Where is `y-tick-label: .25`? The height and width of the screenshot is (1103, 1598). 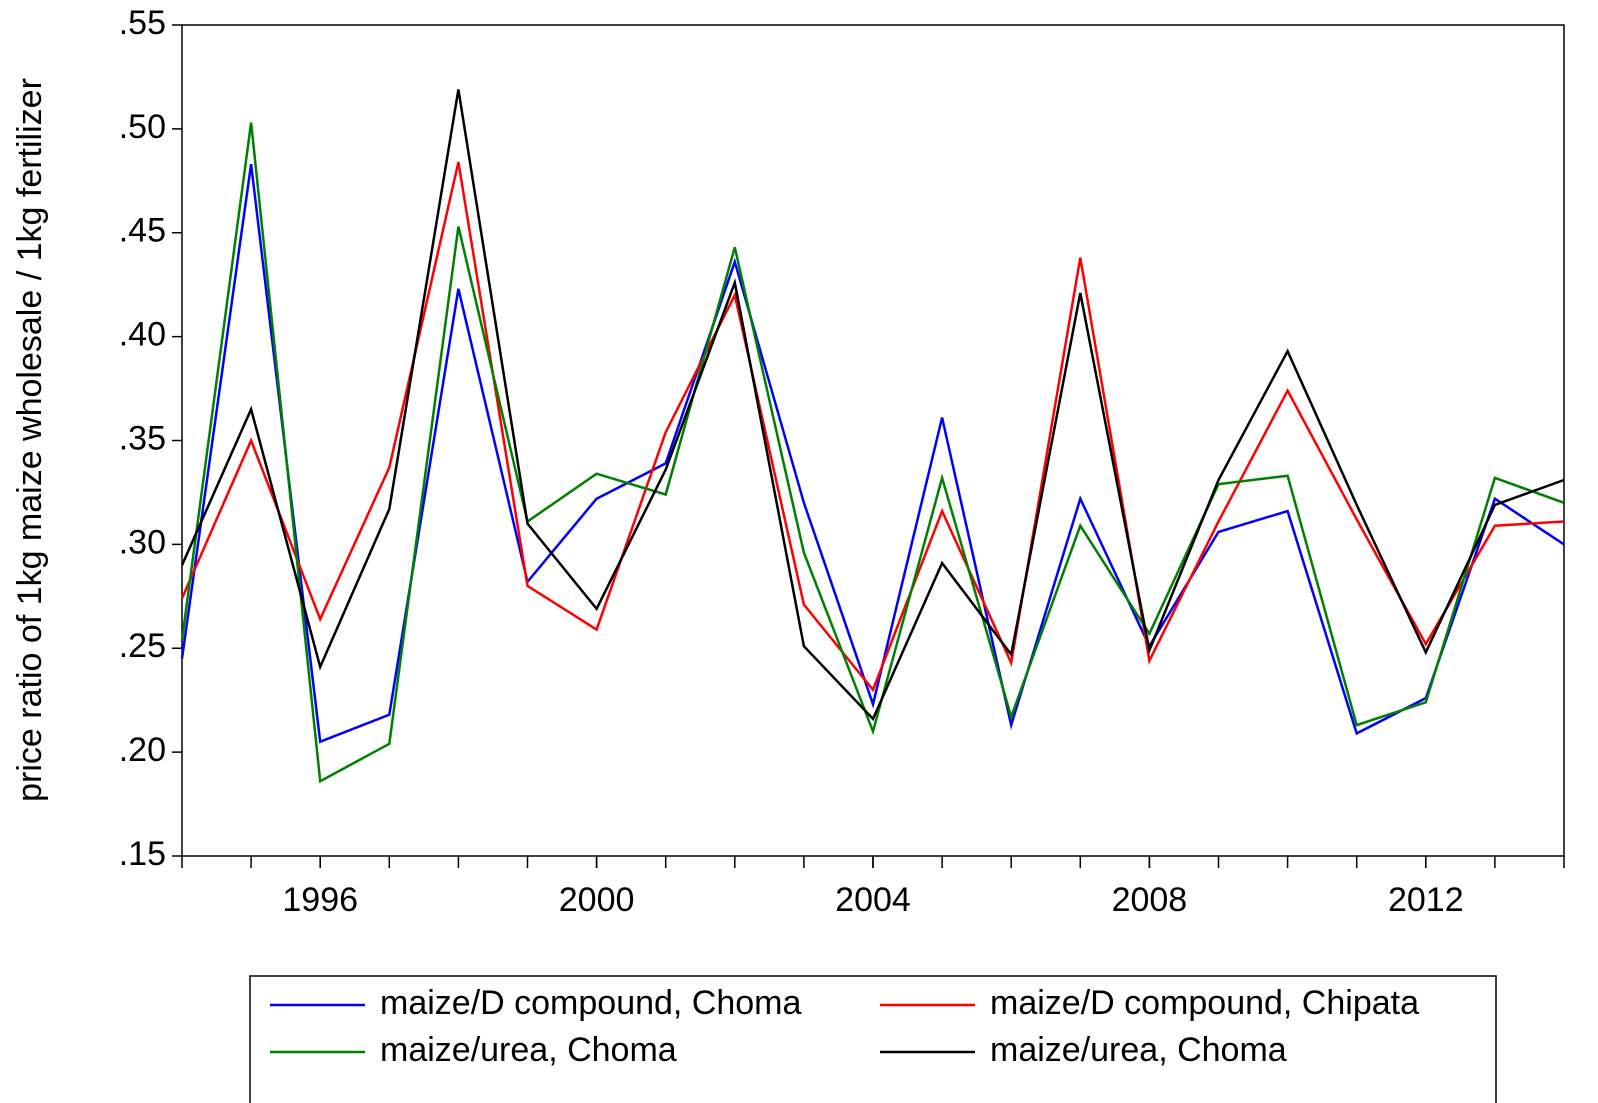 y-tick-label: .25 is located at coordinates (142, 646).